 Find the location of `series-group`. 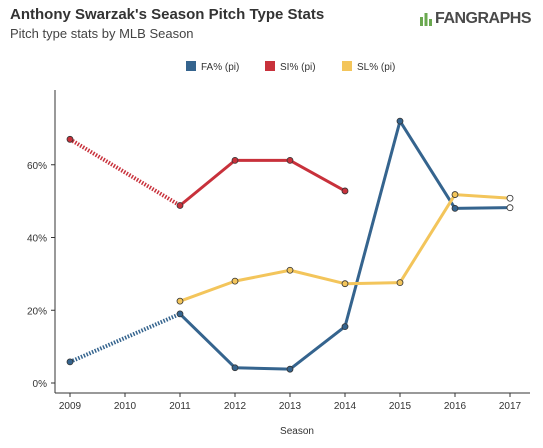

series-group is located at coordinates (207, 172).